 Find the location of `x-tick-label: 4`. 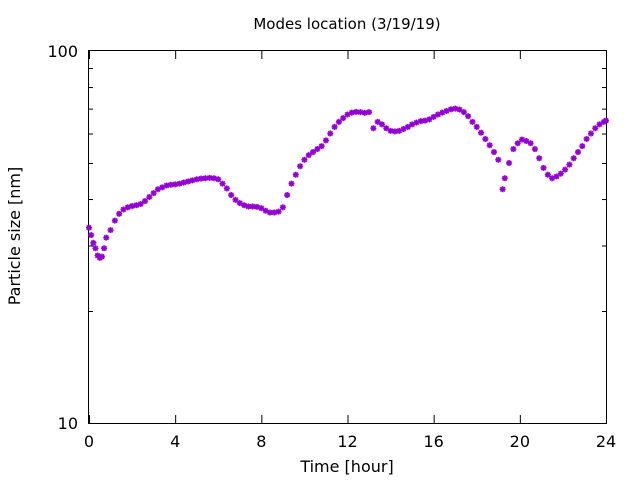

x-tick-label: 4 is located at coordinates (175, 441).